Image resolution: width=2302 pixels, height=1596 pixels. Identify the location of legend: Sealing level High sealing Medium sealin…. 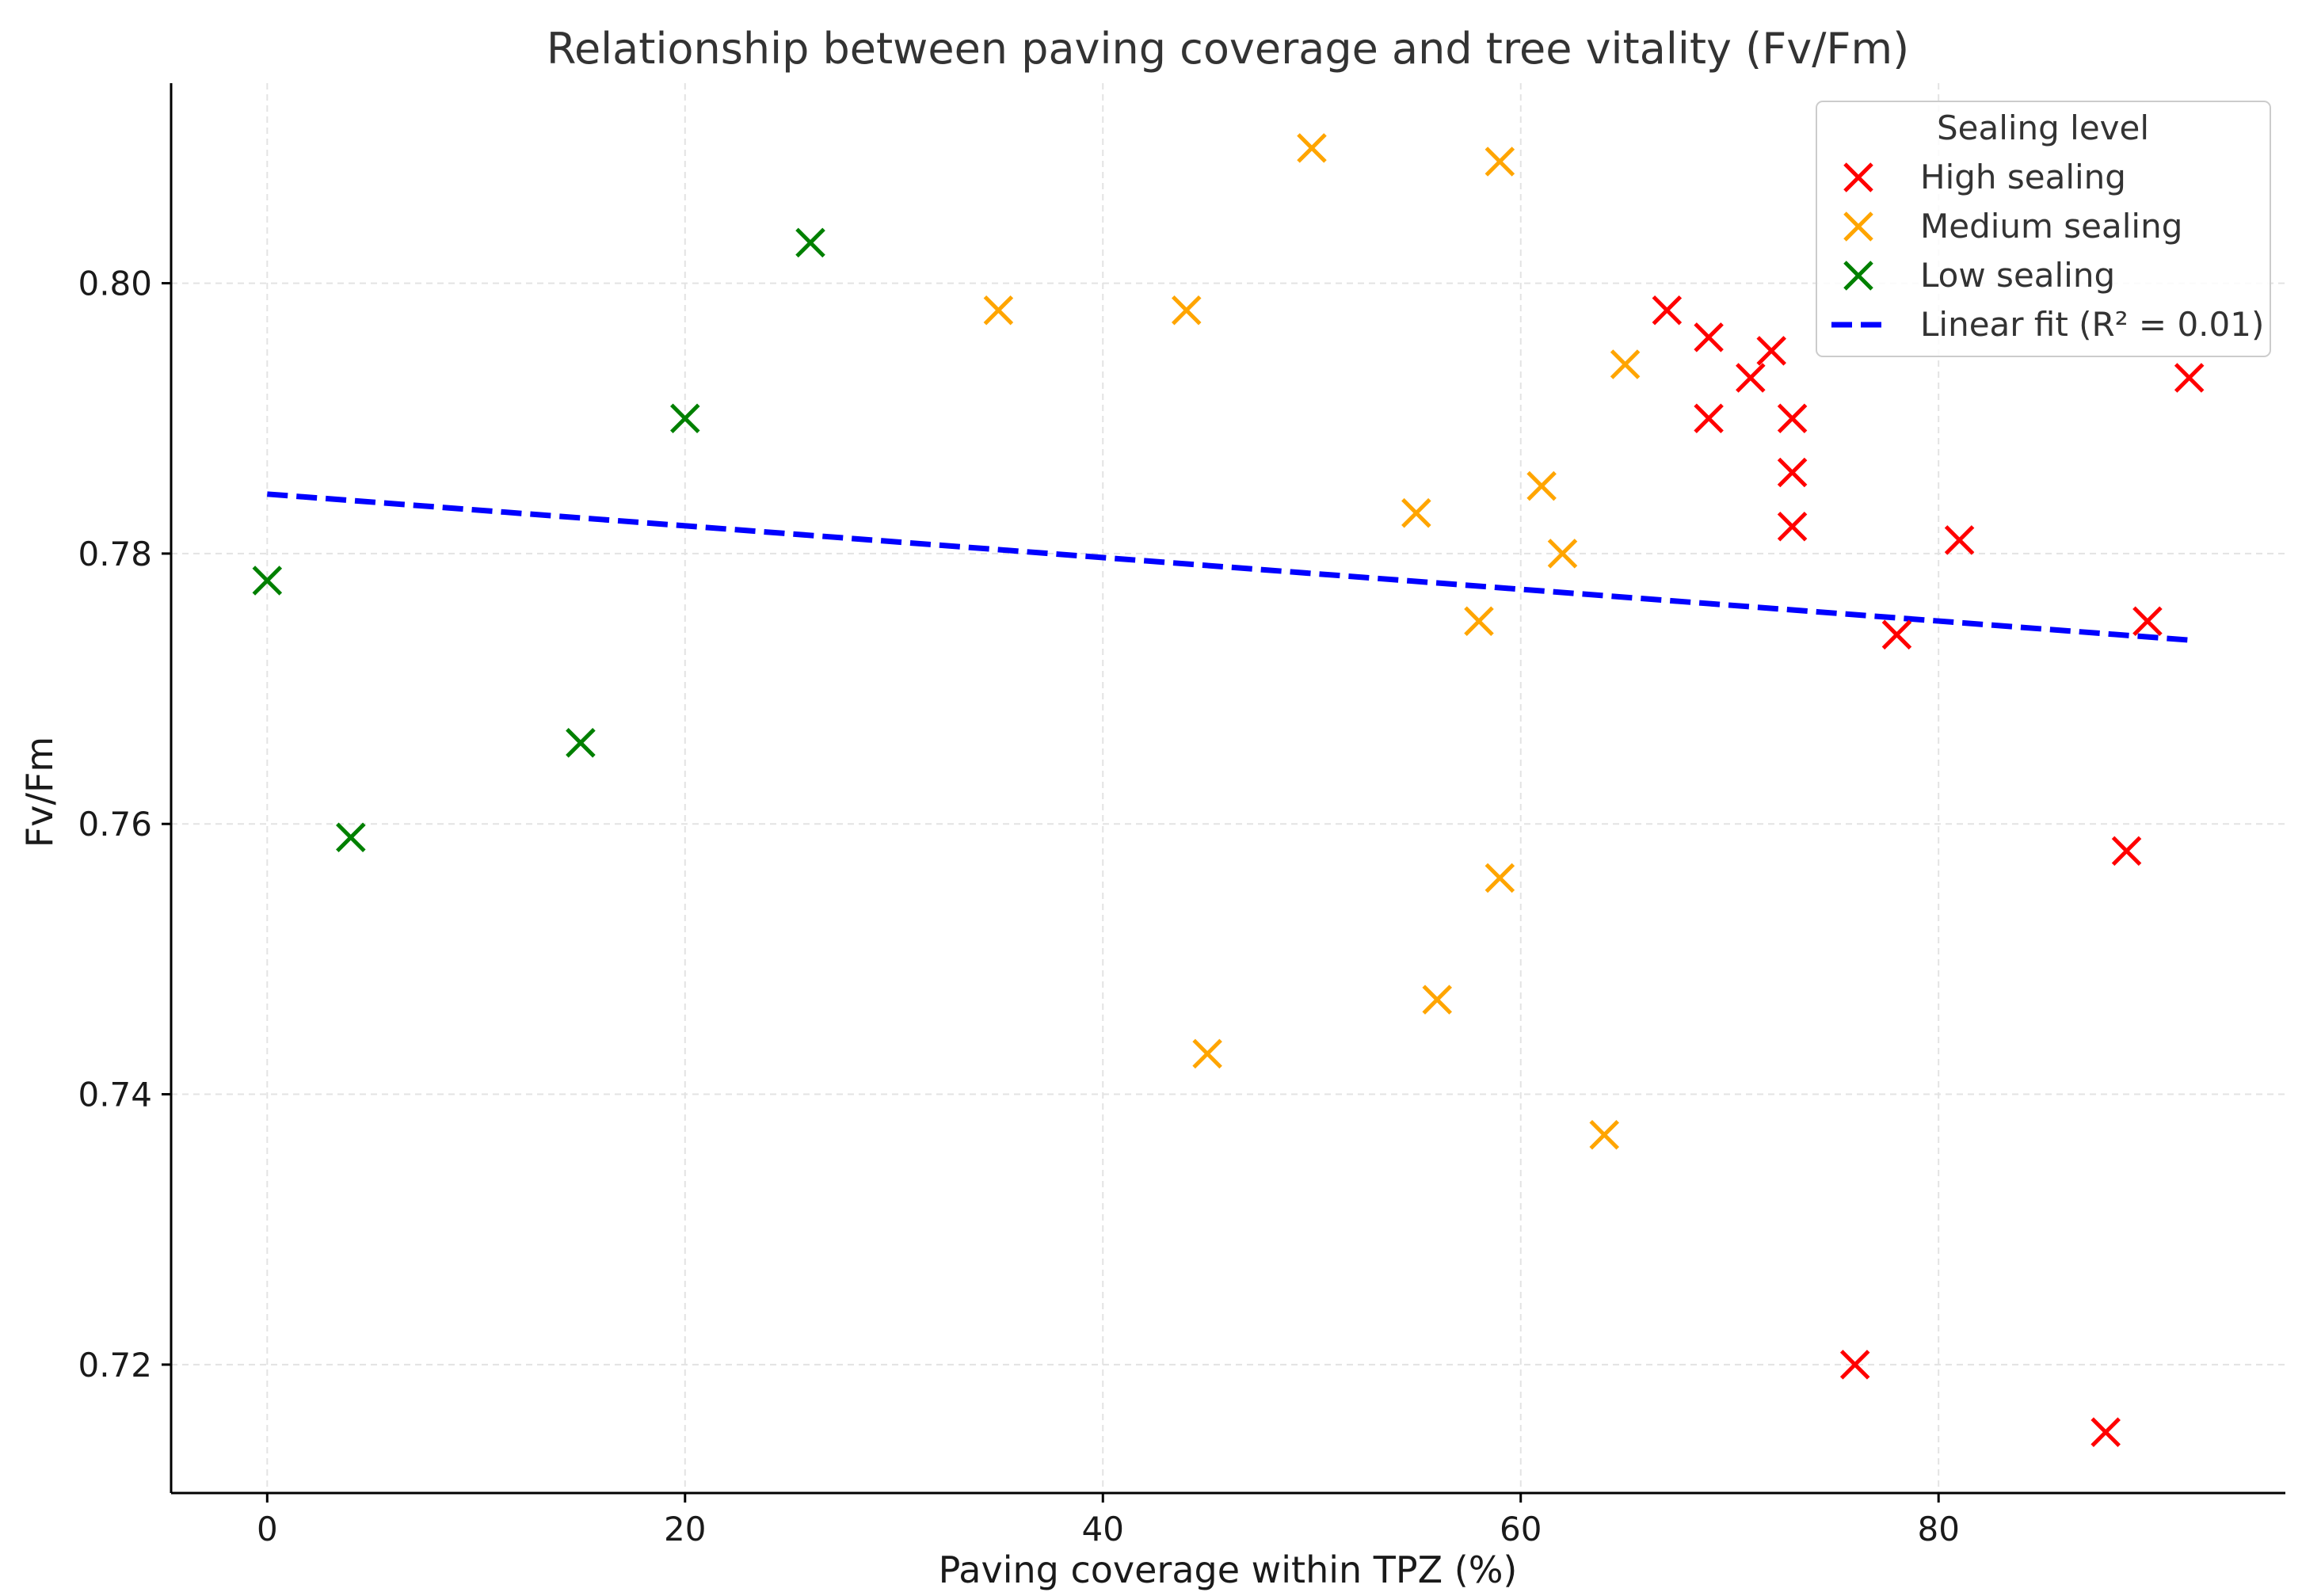
(2044, 229).